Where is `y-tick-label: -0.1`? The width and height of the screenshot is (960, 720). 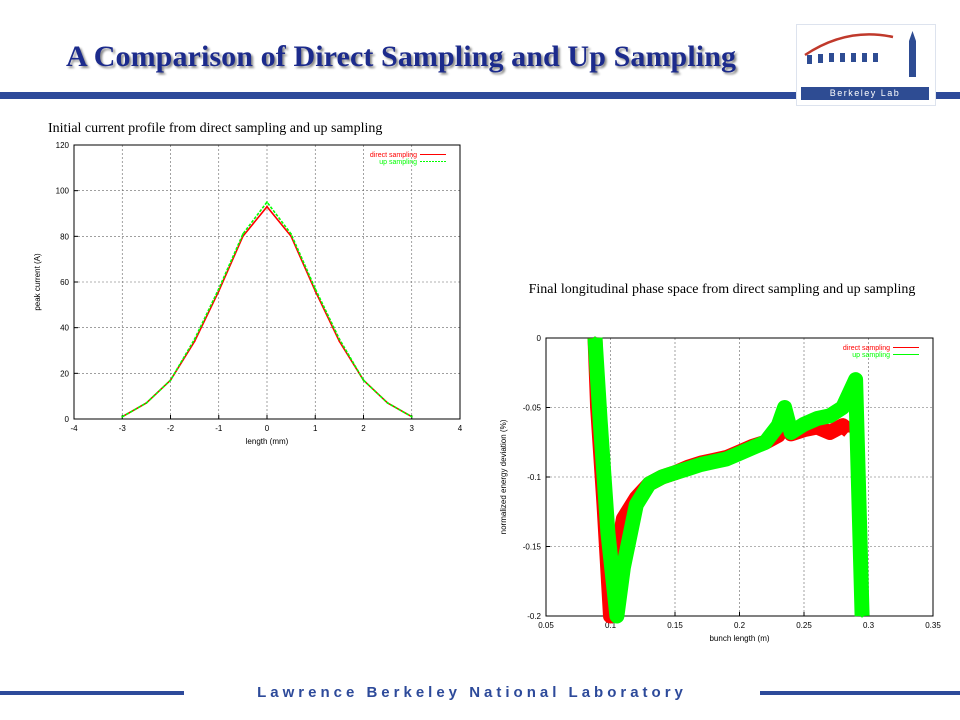
y-tick-label: -0.1 is located at coordinates (534, 477).